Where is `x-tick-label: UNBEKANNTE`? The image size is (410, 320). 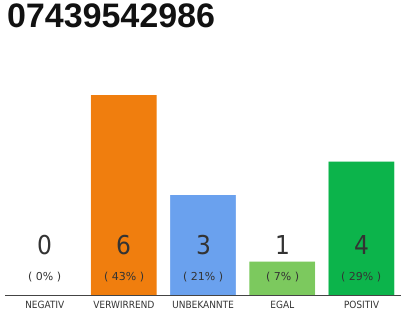 x-tick-label: UNBEKANNTE is located at coordinates (203, 305).